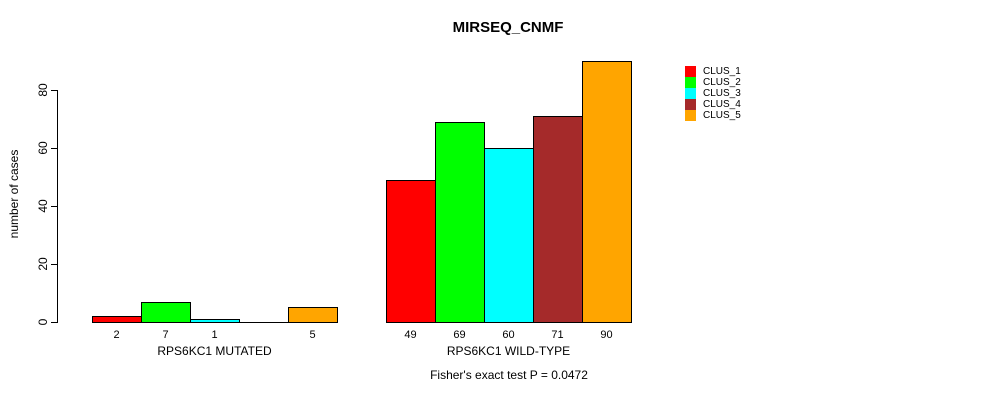  I want to click on y-axis-title: number of cases, so click(14, 194).